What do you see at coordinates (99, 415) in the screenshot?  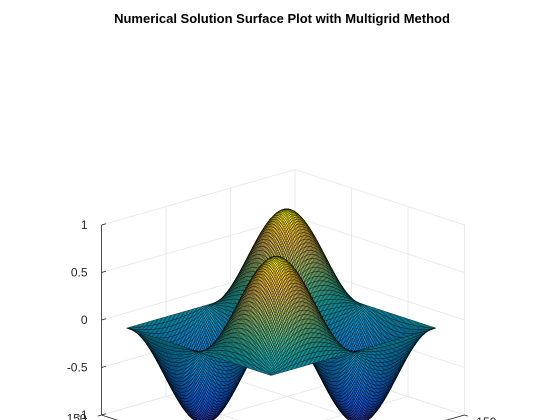 I see `y-tick-mark` at bounding box center [99, 415].